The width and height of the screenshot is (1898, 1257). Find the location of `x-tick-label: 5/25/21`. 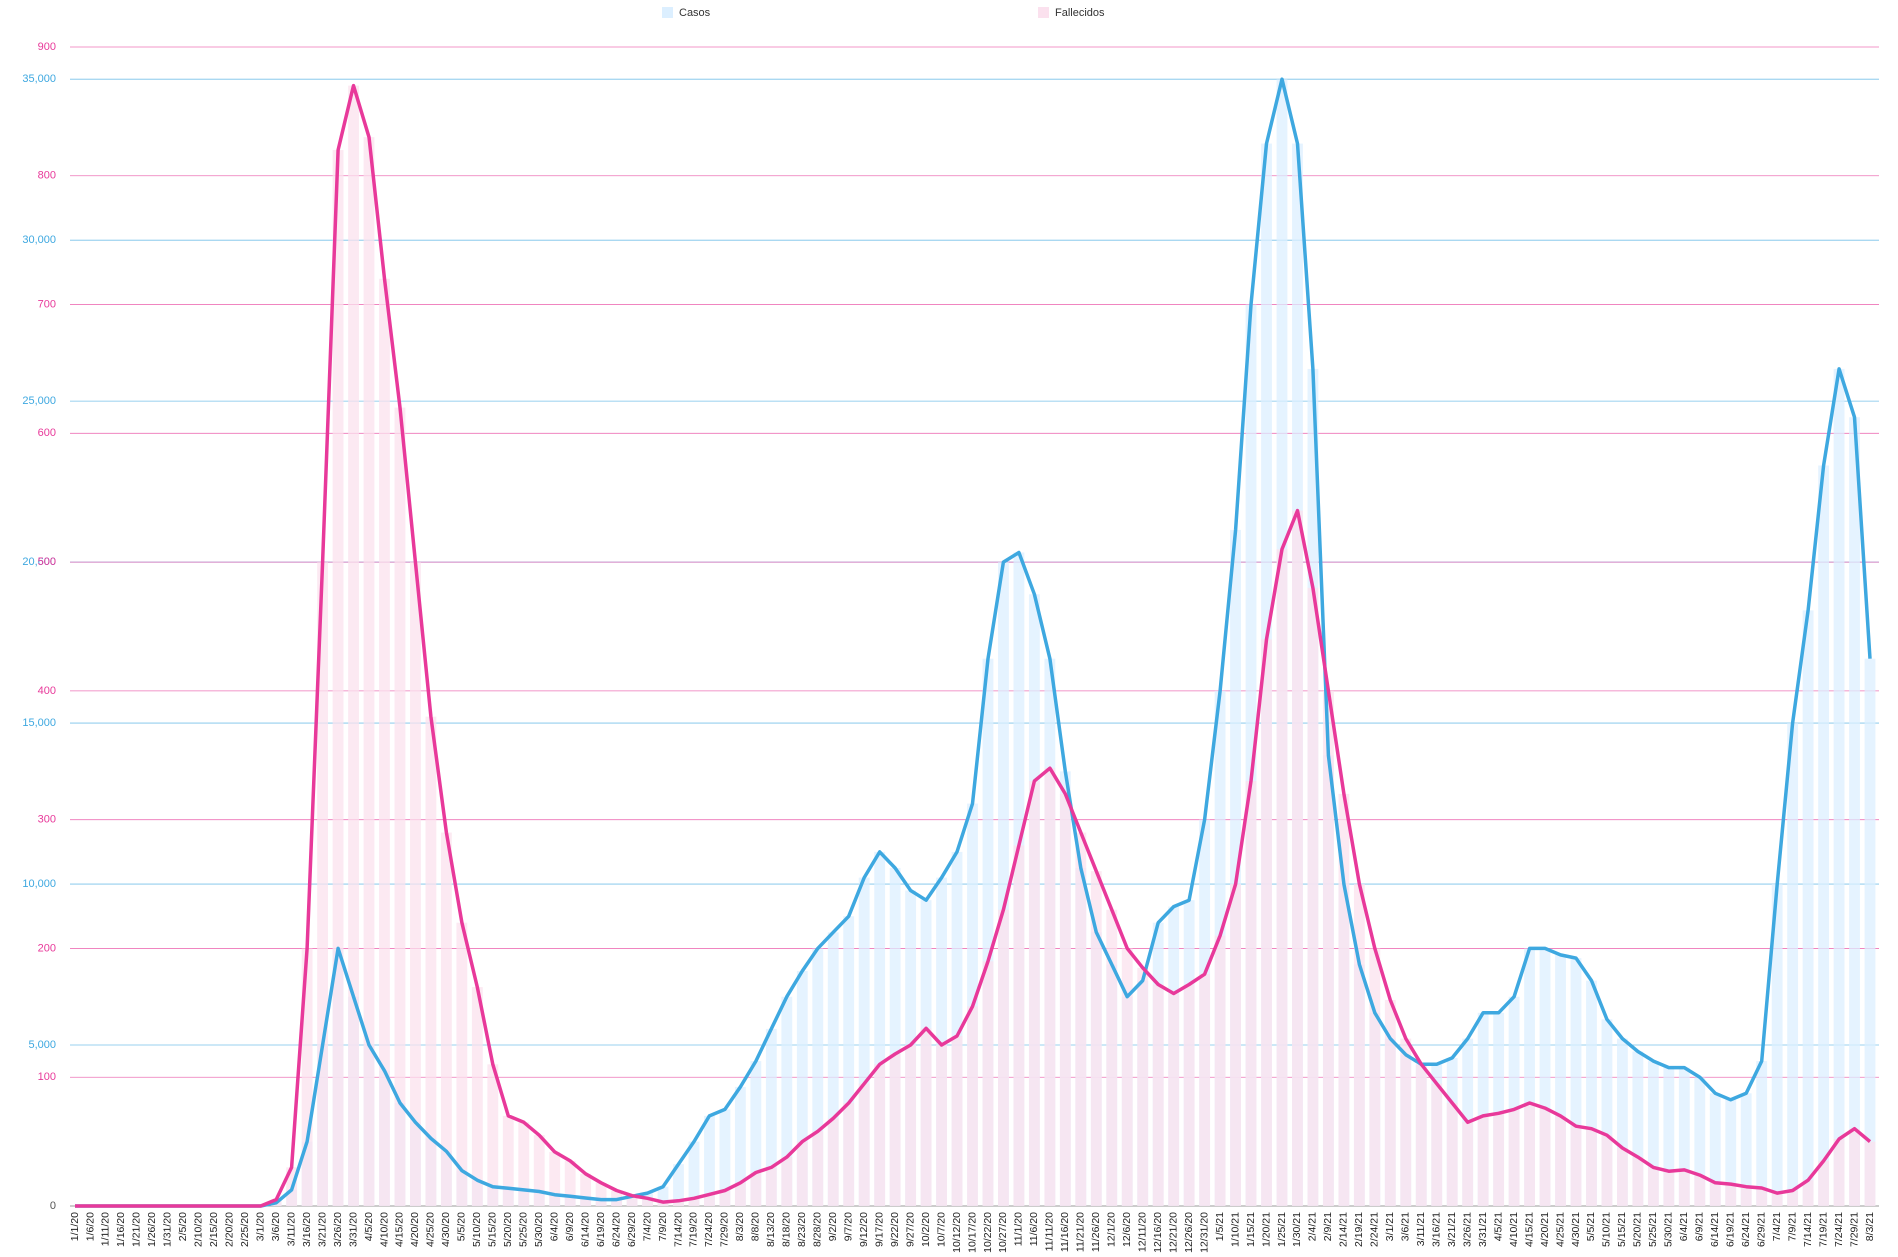

x-tick-label: 5/25/21 is located at coordinates (1653, 1229).